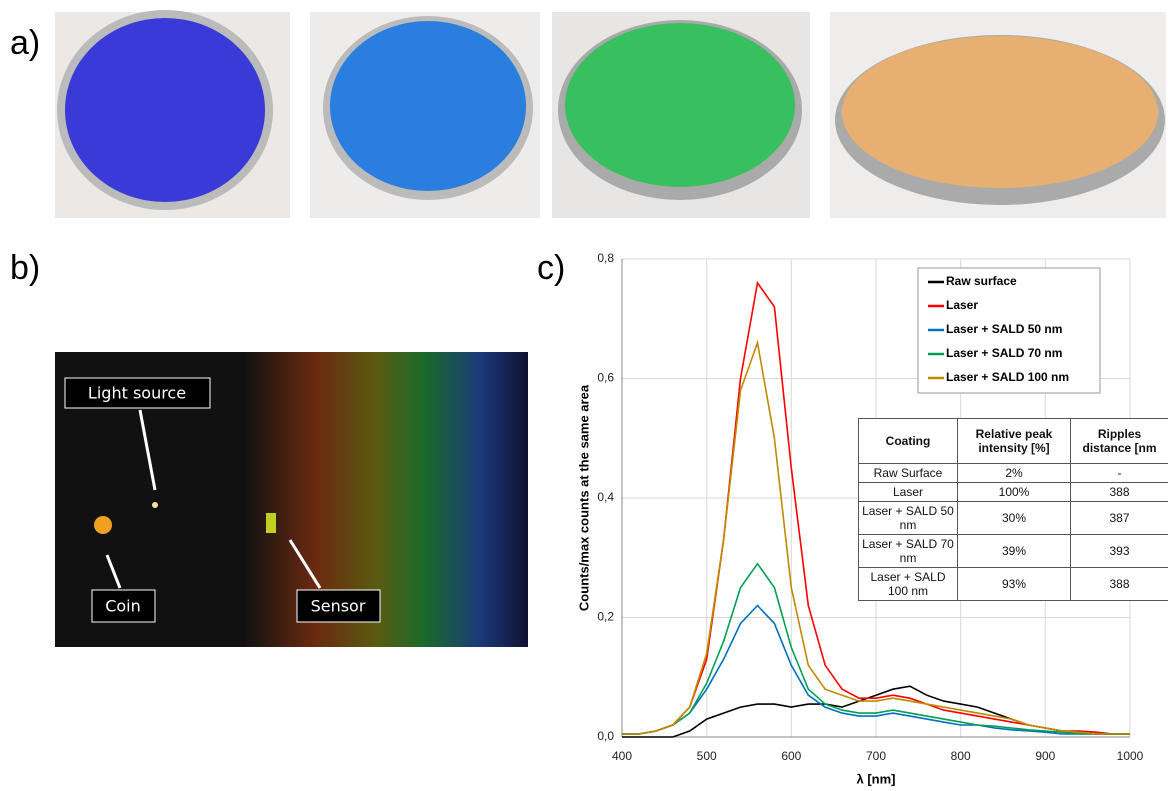 The width and height of the screenshot is (1168, 791). What do you see at coordinates (908, 473) in the screenshot?
I see `table-cell: Raw Surface` at bounding box center [908, 473].